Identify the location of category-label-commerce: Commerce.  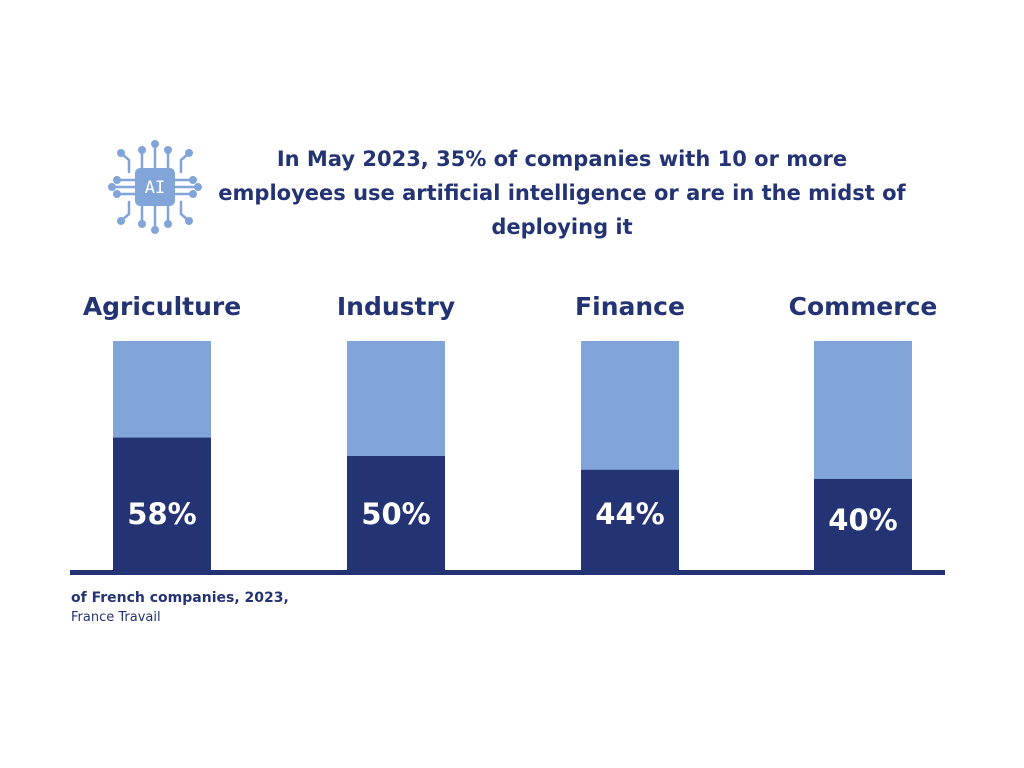
(863, 306).